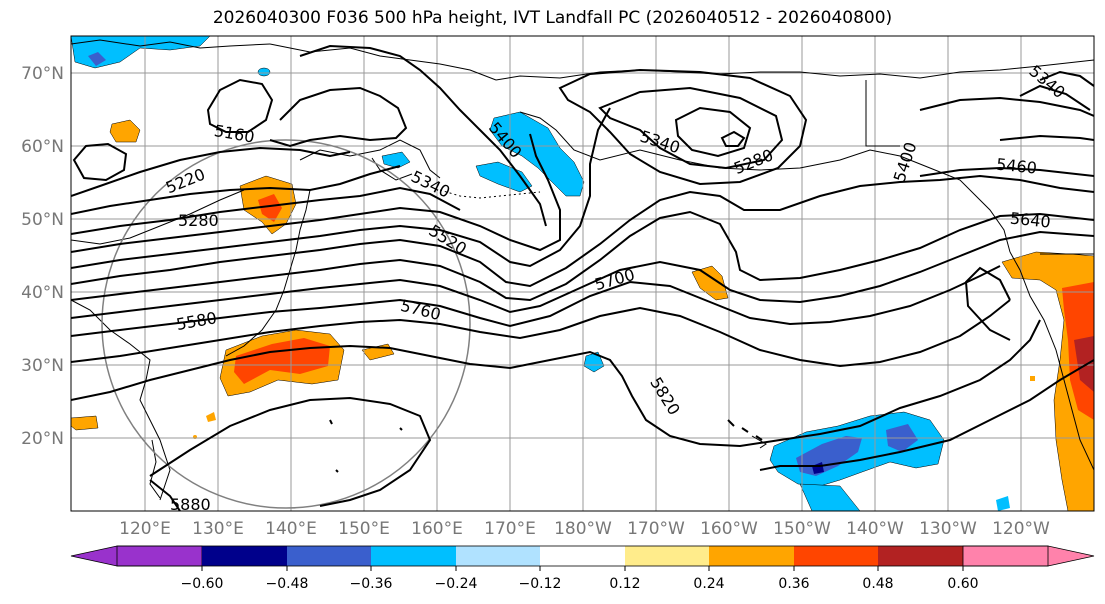 Image resolution: width=1105 pixels, height=604 pixels. Describe the element at coordinates (875, 529) in the screenshot. I see `lon-label: 140°W` at that location.